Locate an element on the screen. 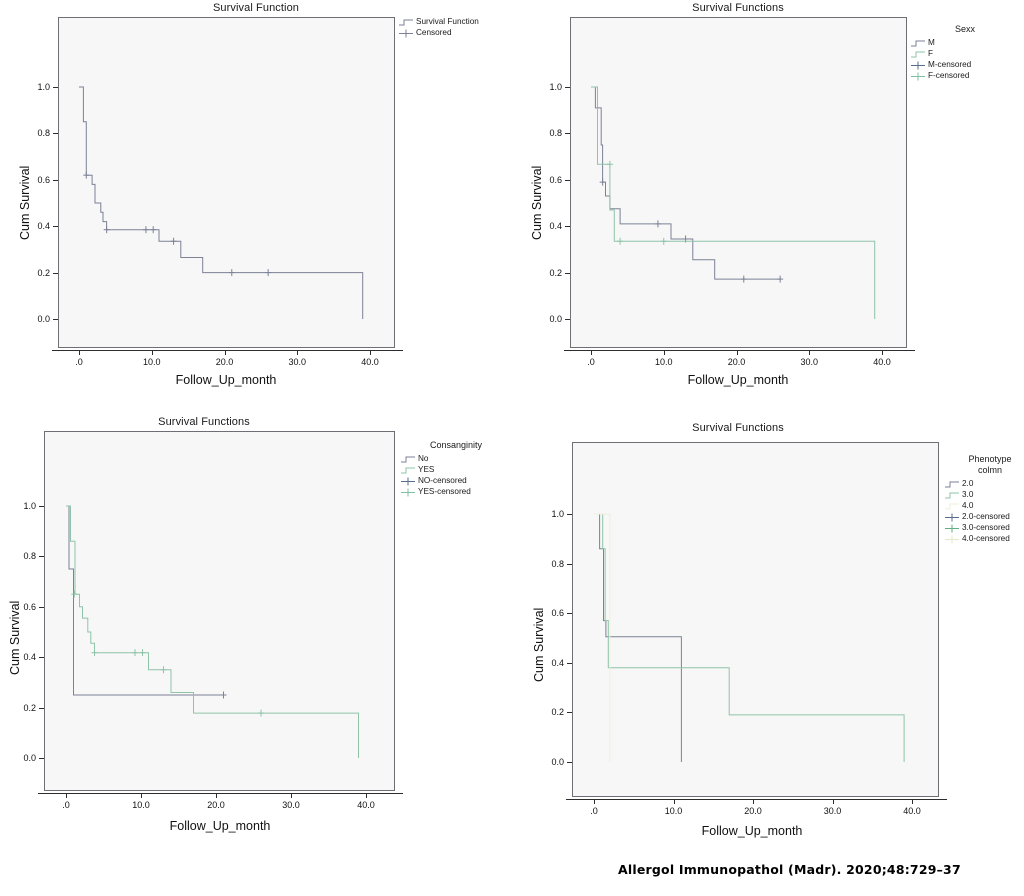 This screenshot has height=896, width=1024. legend-item: F is located at coordinates (965, 54).